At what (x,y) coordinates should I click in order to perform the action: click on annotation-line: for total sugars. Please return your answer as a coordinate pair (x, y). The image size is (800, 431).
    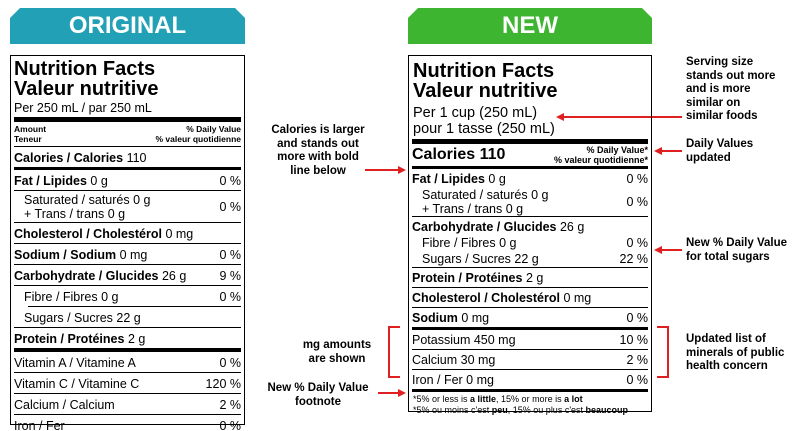
    Looking at the image, I should click on (728, 256).